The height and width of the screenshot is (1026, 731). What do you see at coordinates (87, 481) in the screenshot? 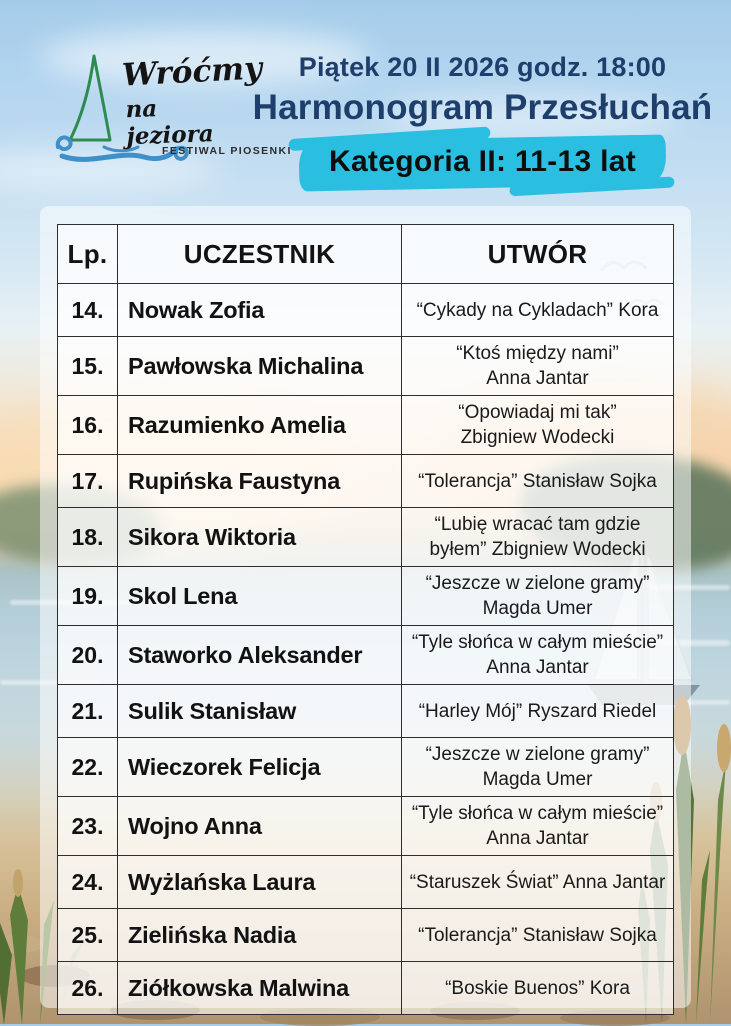
I see `row-number: 17.` at bounding box center [87, 481].